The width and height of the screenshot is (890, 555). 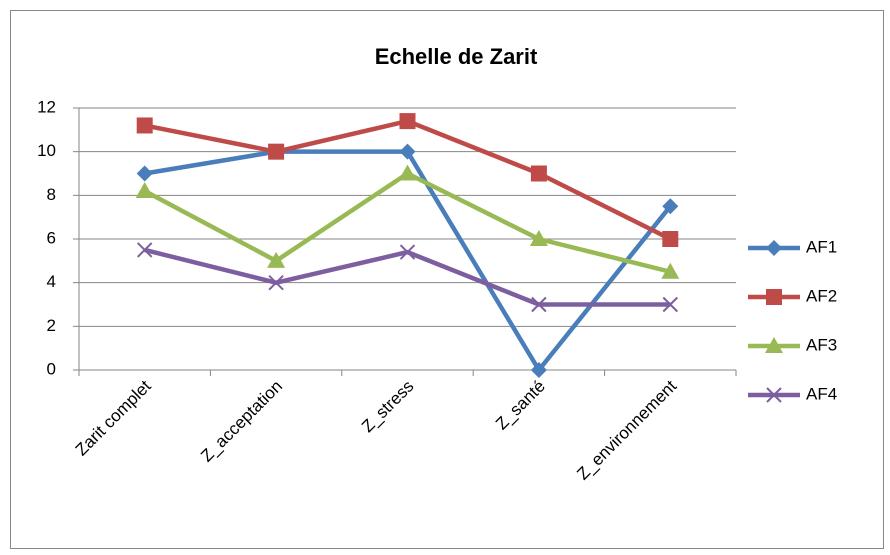 What do you see at coordinates (821, 393) in the screenshot?
I see `legend-label: AF4` at bounding box center [821, 393].